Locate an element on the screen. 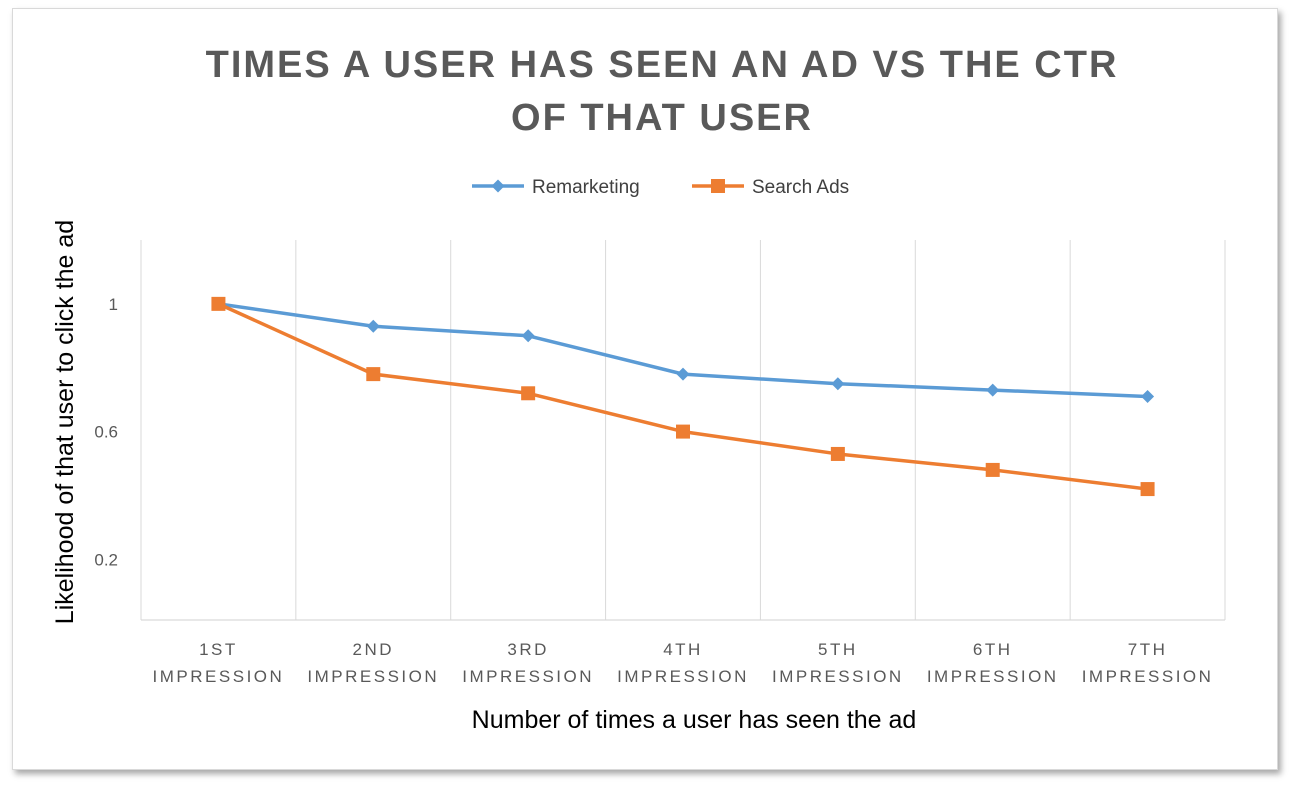  x-axis-label: Number of times a user has seen the ad is located at coordinates (694, 720).